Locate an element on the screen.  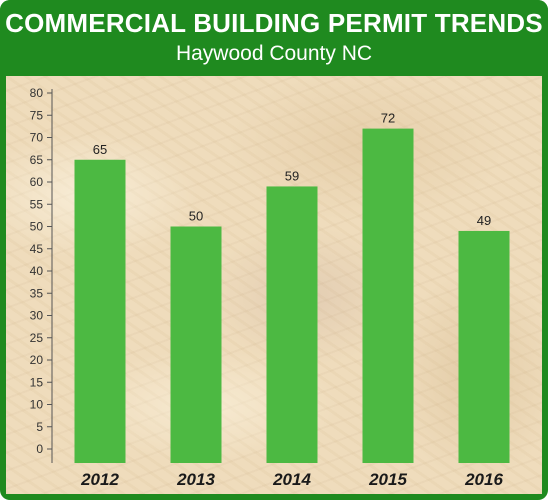
y-tick-label: 10 is located at coordinates (37, 405).